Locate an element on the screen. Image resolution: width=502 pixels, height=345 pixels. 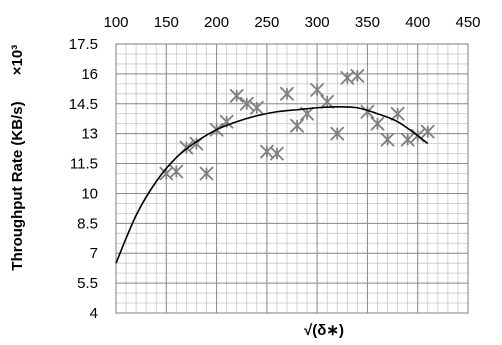
y-tick-labels: 4 5.5 7 8.5 10 11.5 13 14.5 16 17.5 is located at coordinates (83, 179).